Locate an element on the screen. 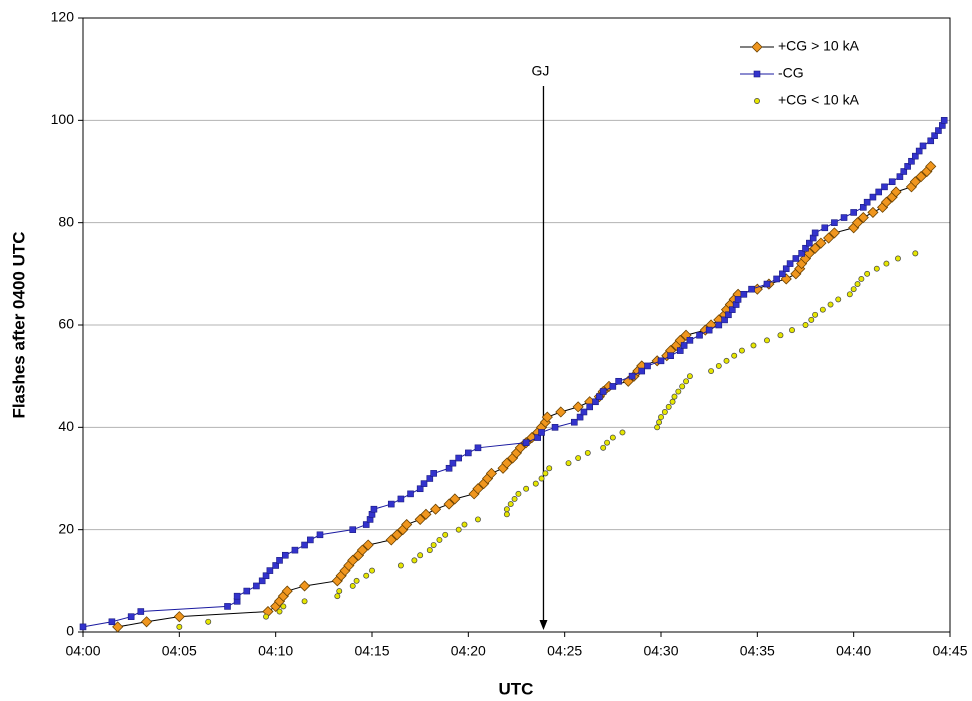 The height and width of the screenshot is (701, 972). x-tick-label: 04:40 is located at coordinates (853, 651).